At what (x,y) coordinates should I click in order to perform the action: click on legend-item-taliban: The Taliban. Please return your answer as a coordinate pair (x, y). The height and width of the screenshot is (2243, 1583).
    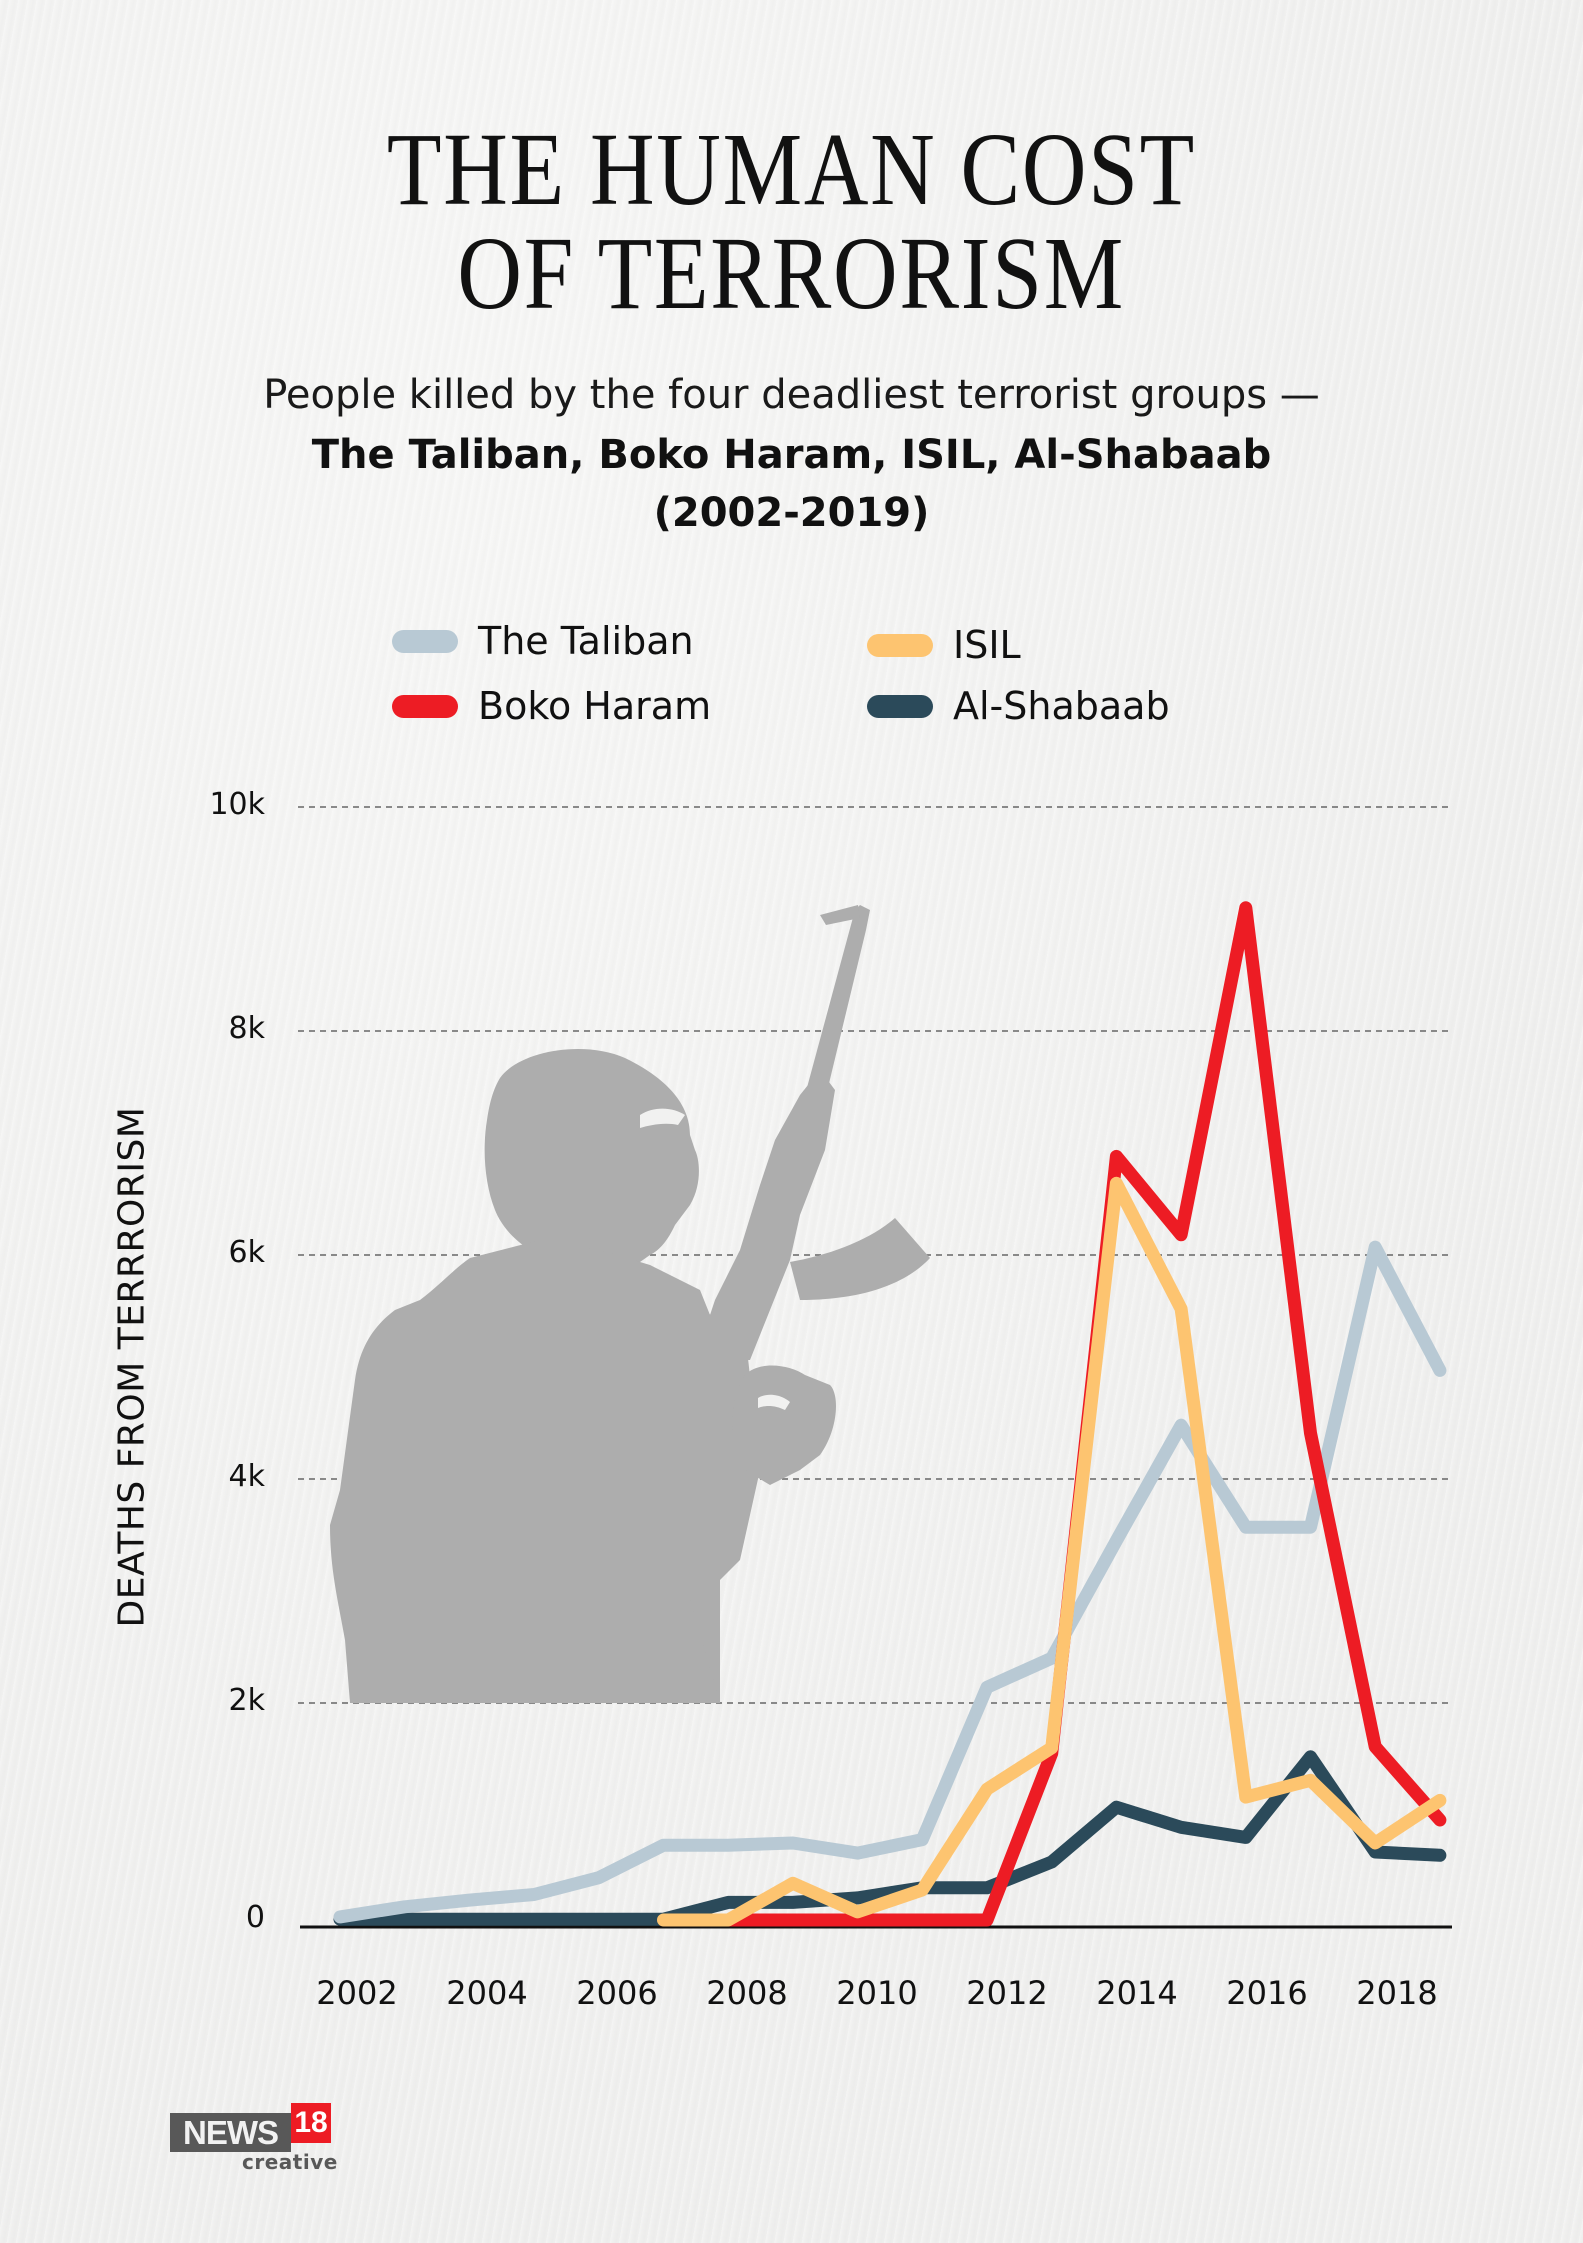
    Looking at the image, I should click on (543, 641).